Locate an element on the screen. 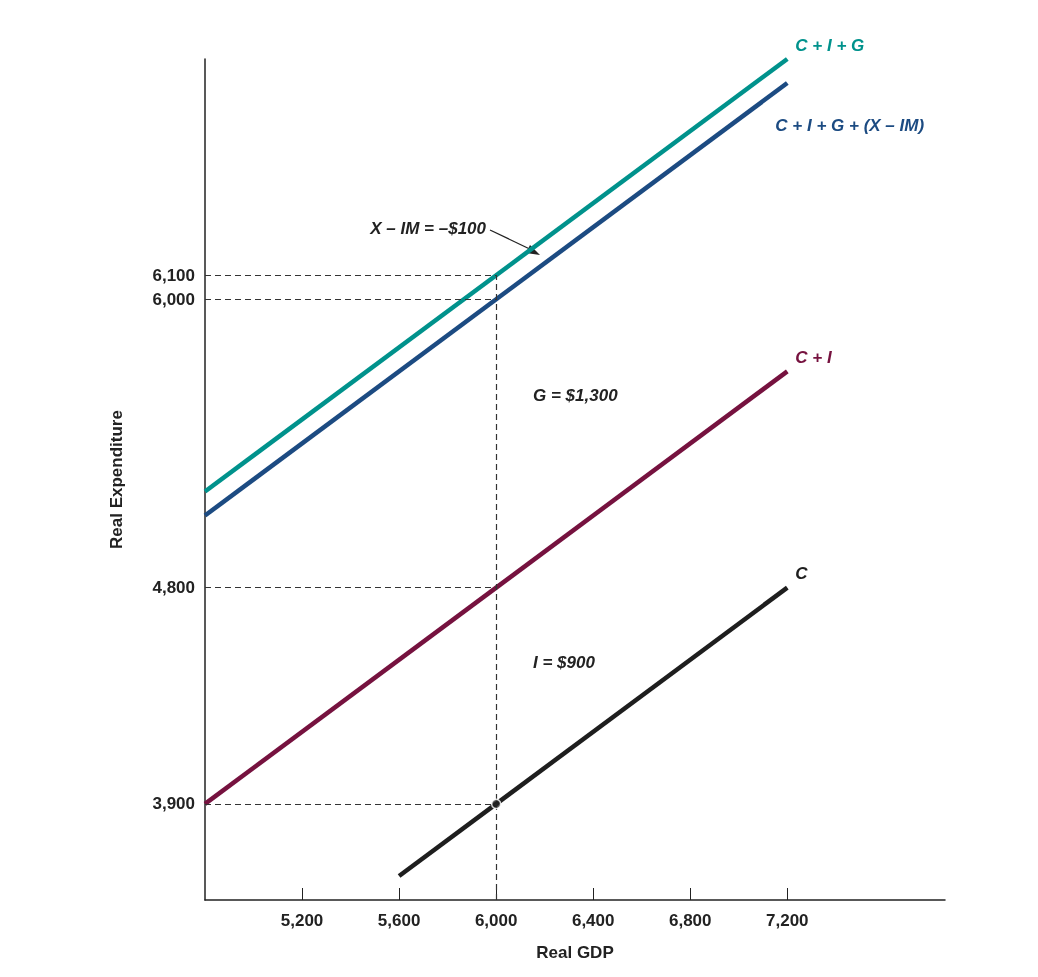 This screenshot has width=1038, height=977. series-label: C is located at coordinates (802, 574).